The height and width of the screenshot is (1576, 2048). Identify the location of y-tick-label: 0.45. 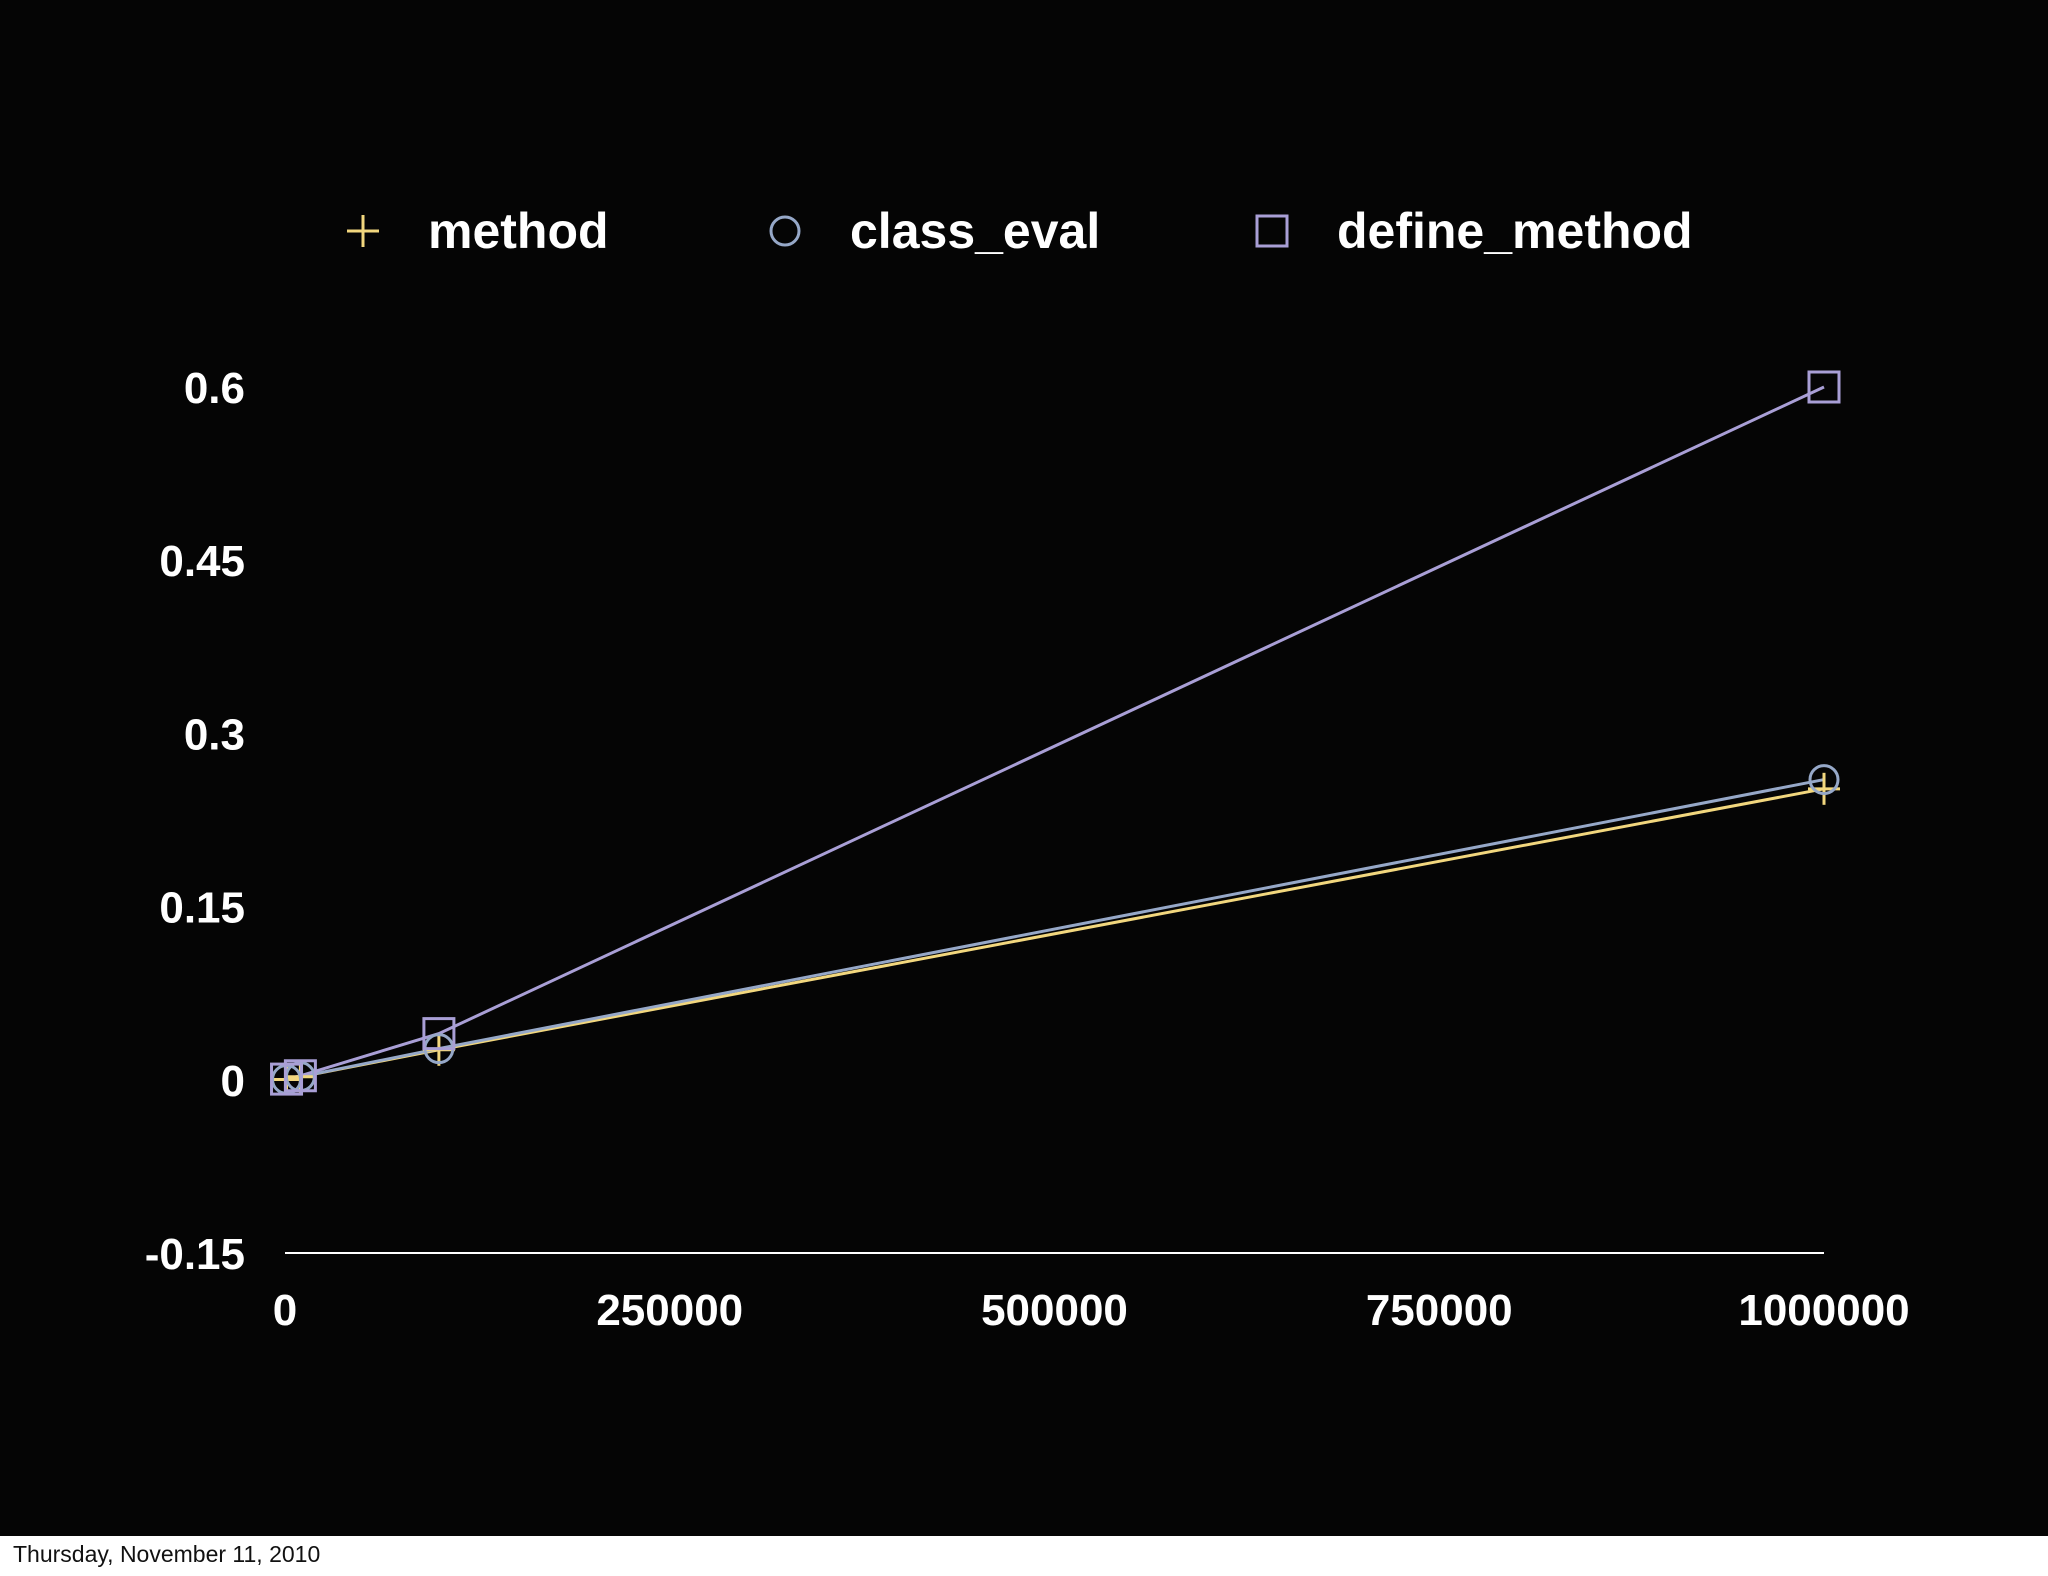
(202, 561).